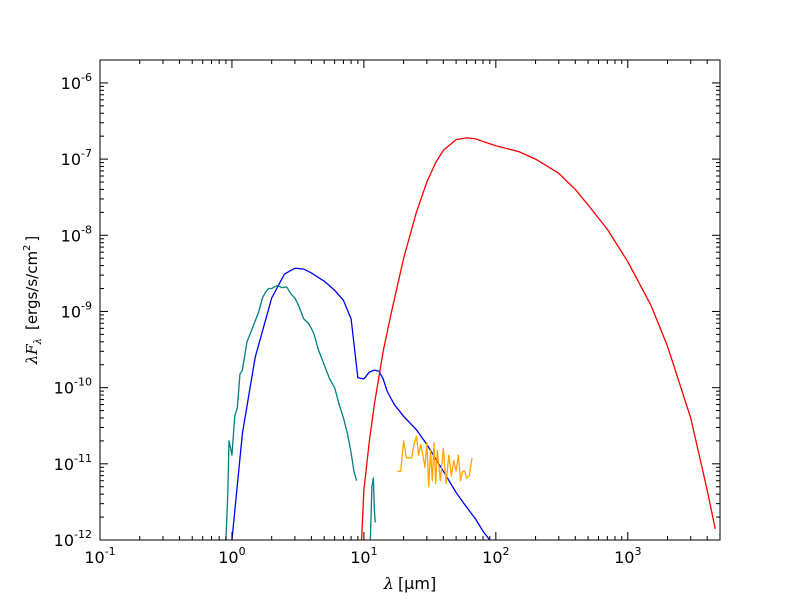 Image resolution: width=800 pixels, height=600 pixels. What do you see at coordinates (231, 556) in the screenshot?
I see `x-tick-label: 10⁰` at bounding box center [231, 556].